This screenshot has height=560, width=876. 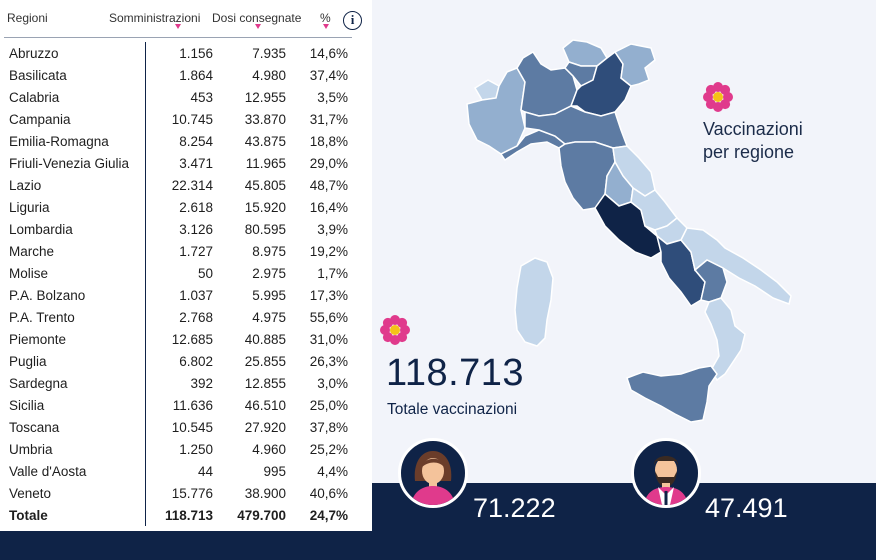 I want to click on table-row: Abruzzo 1.156 7.935 14,6%, so click(x=180, y=53).